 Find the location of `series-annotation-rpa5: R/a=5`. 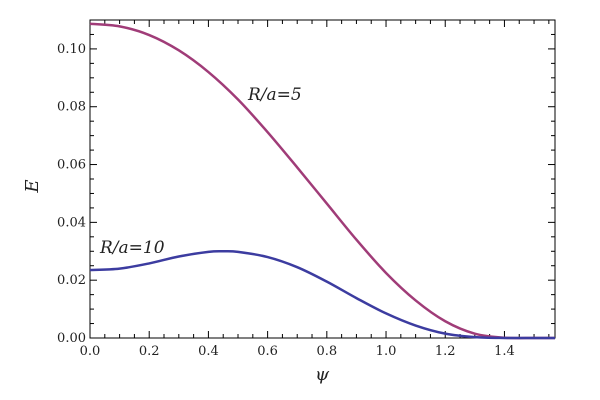

series-annotation-rpa5: R/a=5 is located at coordinates (274, 95).